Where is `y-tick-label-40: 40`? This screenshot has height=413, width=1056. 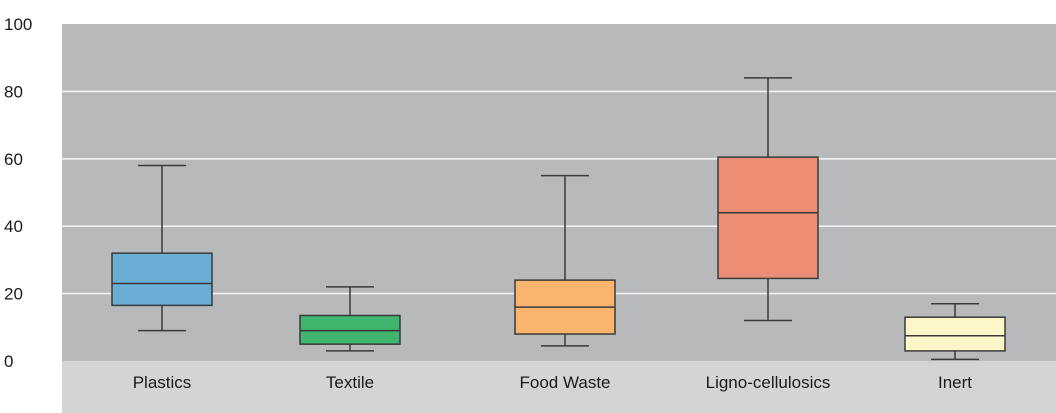
y-tick-label-40: 40 is located at coordinates (13, 226).